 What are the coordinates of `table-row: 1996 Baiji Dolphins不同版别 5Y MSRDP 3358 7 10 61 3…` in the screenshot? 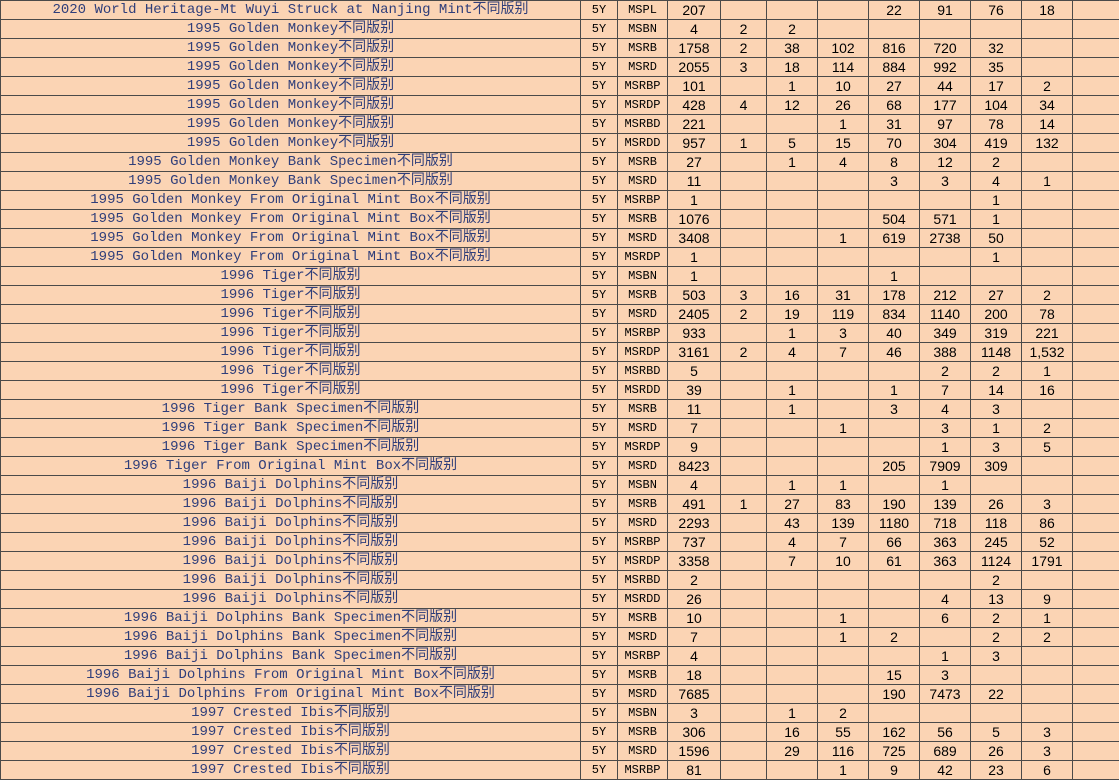 It's located at (559, 561).